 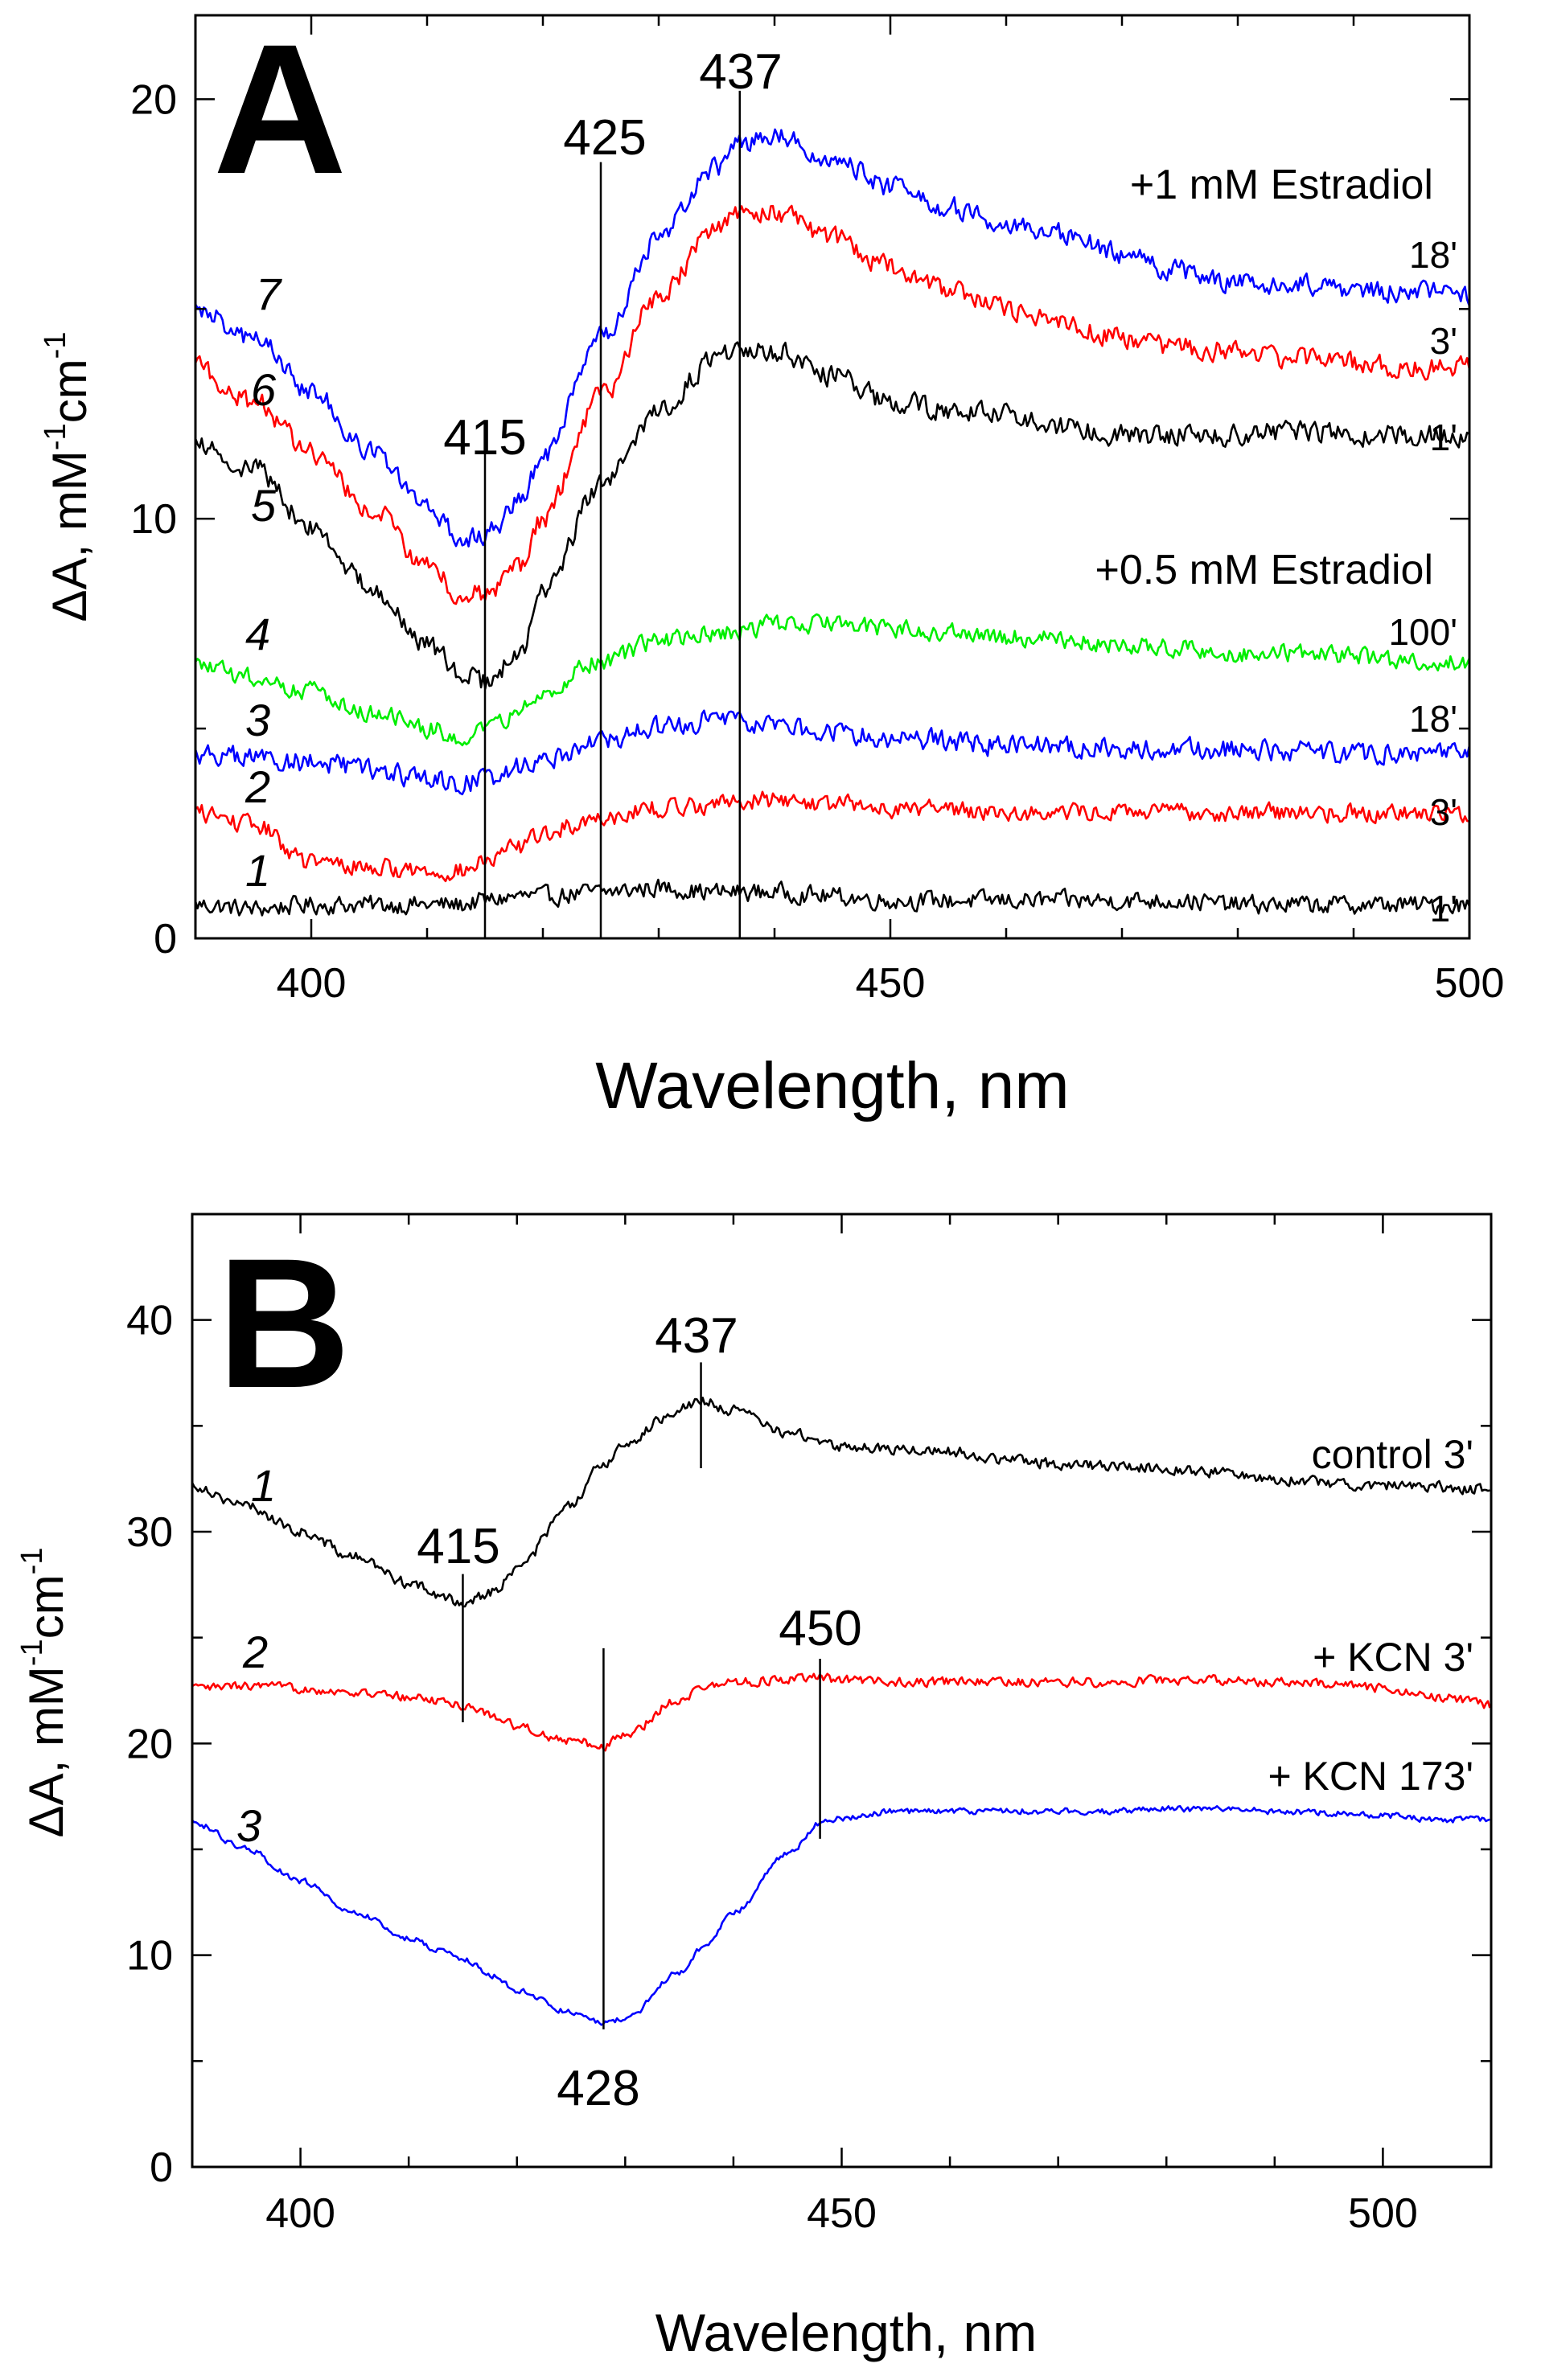 What do you see at coordinates (598, 2088) in the screenshot?
I see `panel-b-vline-label: 428` at bounding box center [598, 2088].